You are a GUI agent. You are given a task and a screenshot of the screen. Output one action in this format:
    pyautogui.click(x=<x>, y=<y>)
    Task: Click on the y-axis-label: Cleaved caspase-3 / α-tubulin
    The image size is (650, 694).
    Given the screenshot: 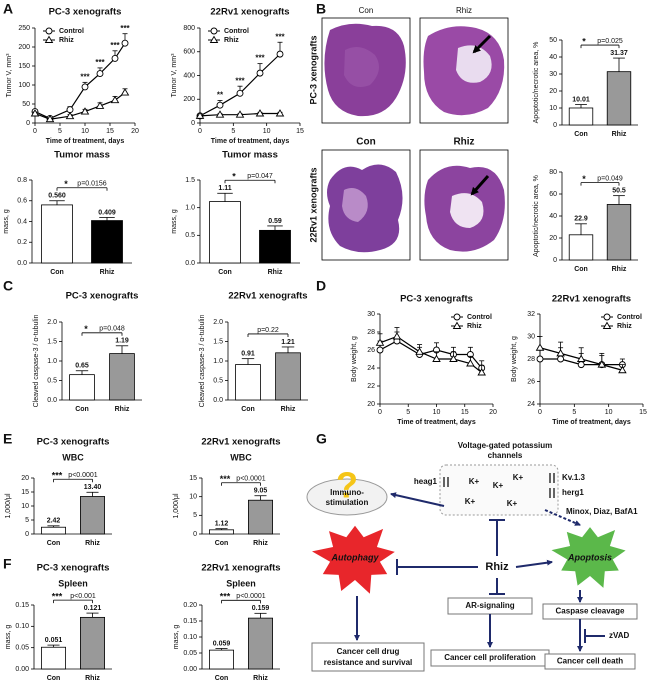 What is the action you would take?
    pyautogui.click(x=202, y=361)
    